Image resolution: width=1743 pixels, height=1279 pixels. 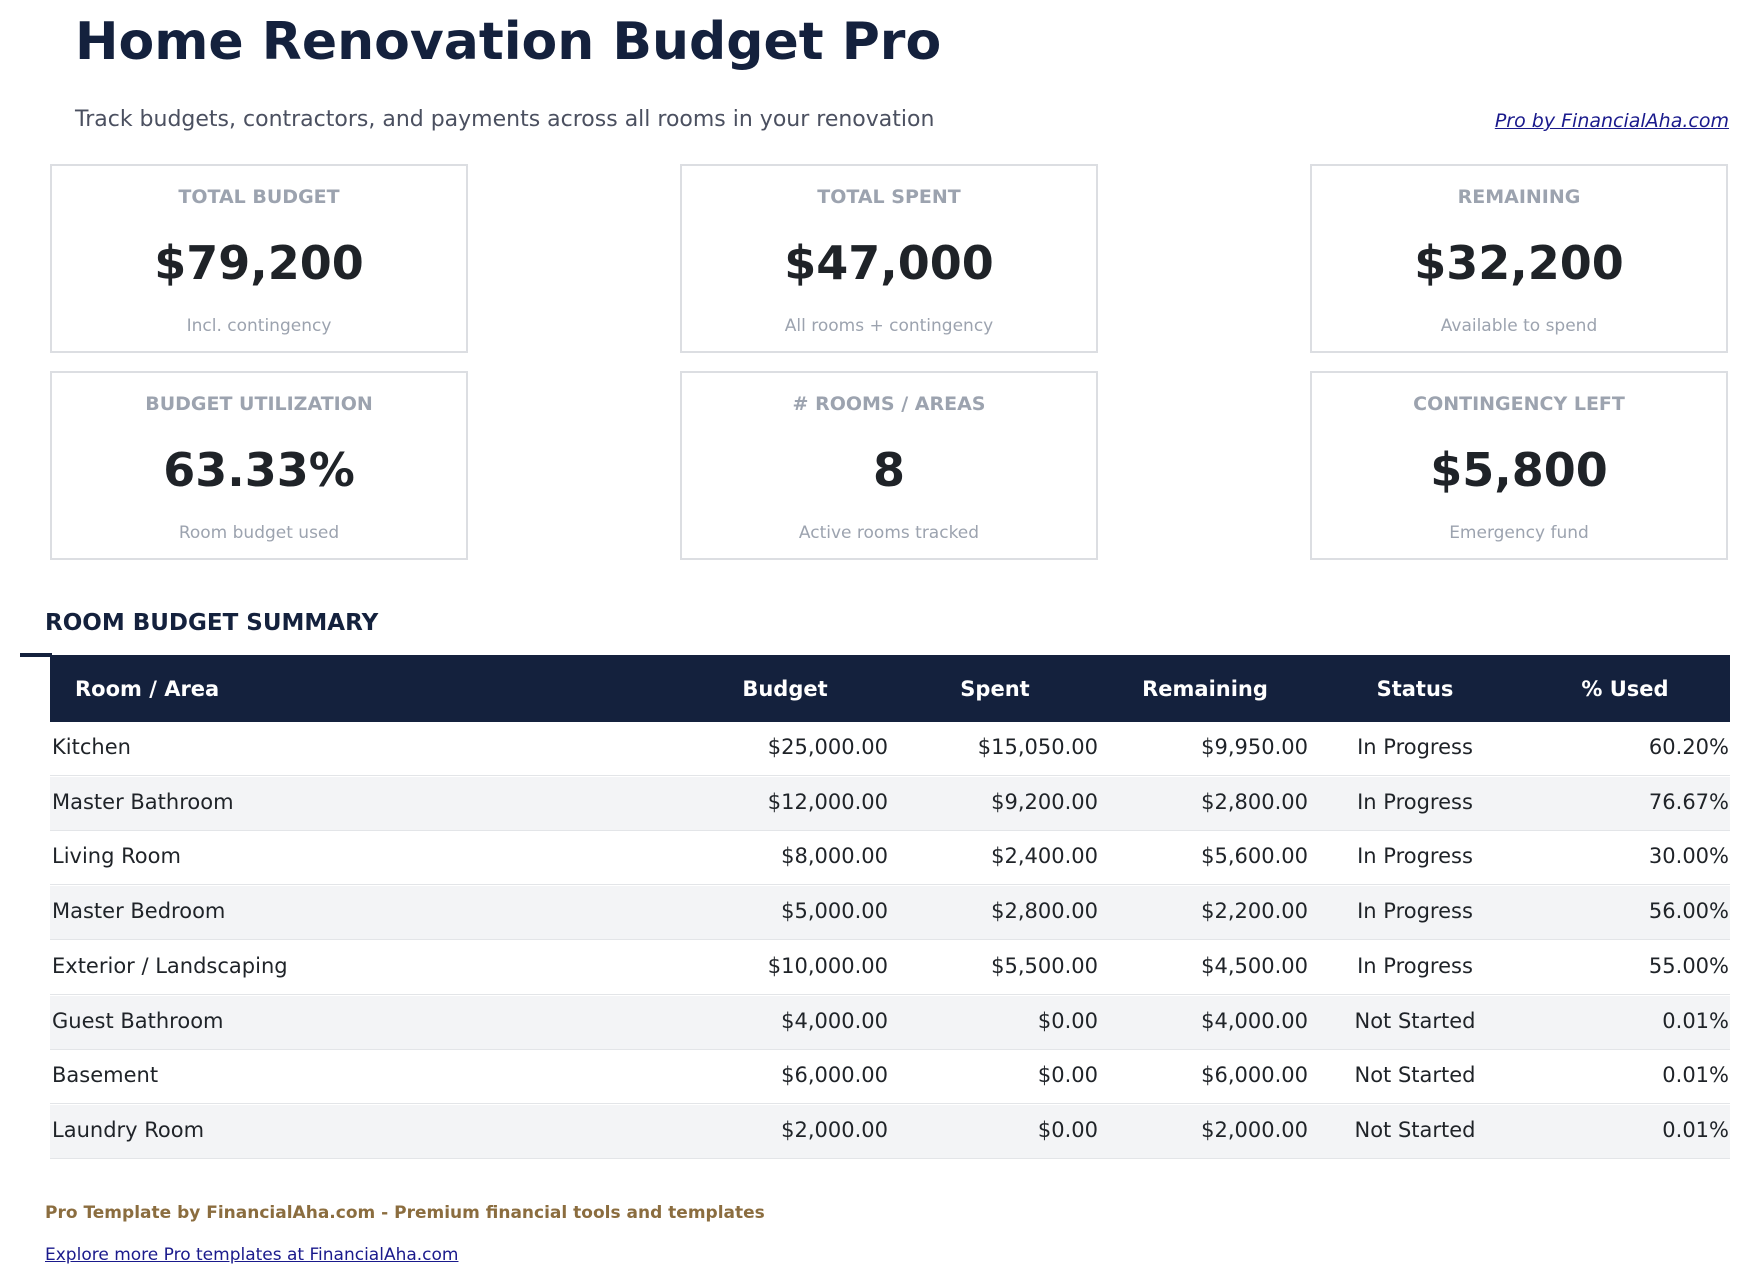 I want to click on kpi-value: $79,200, so click(x=259, y=263).